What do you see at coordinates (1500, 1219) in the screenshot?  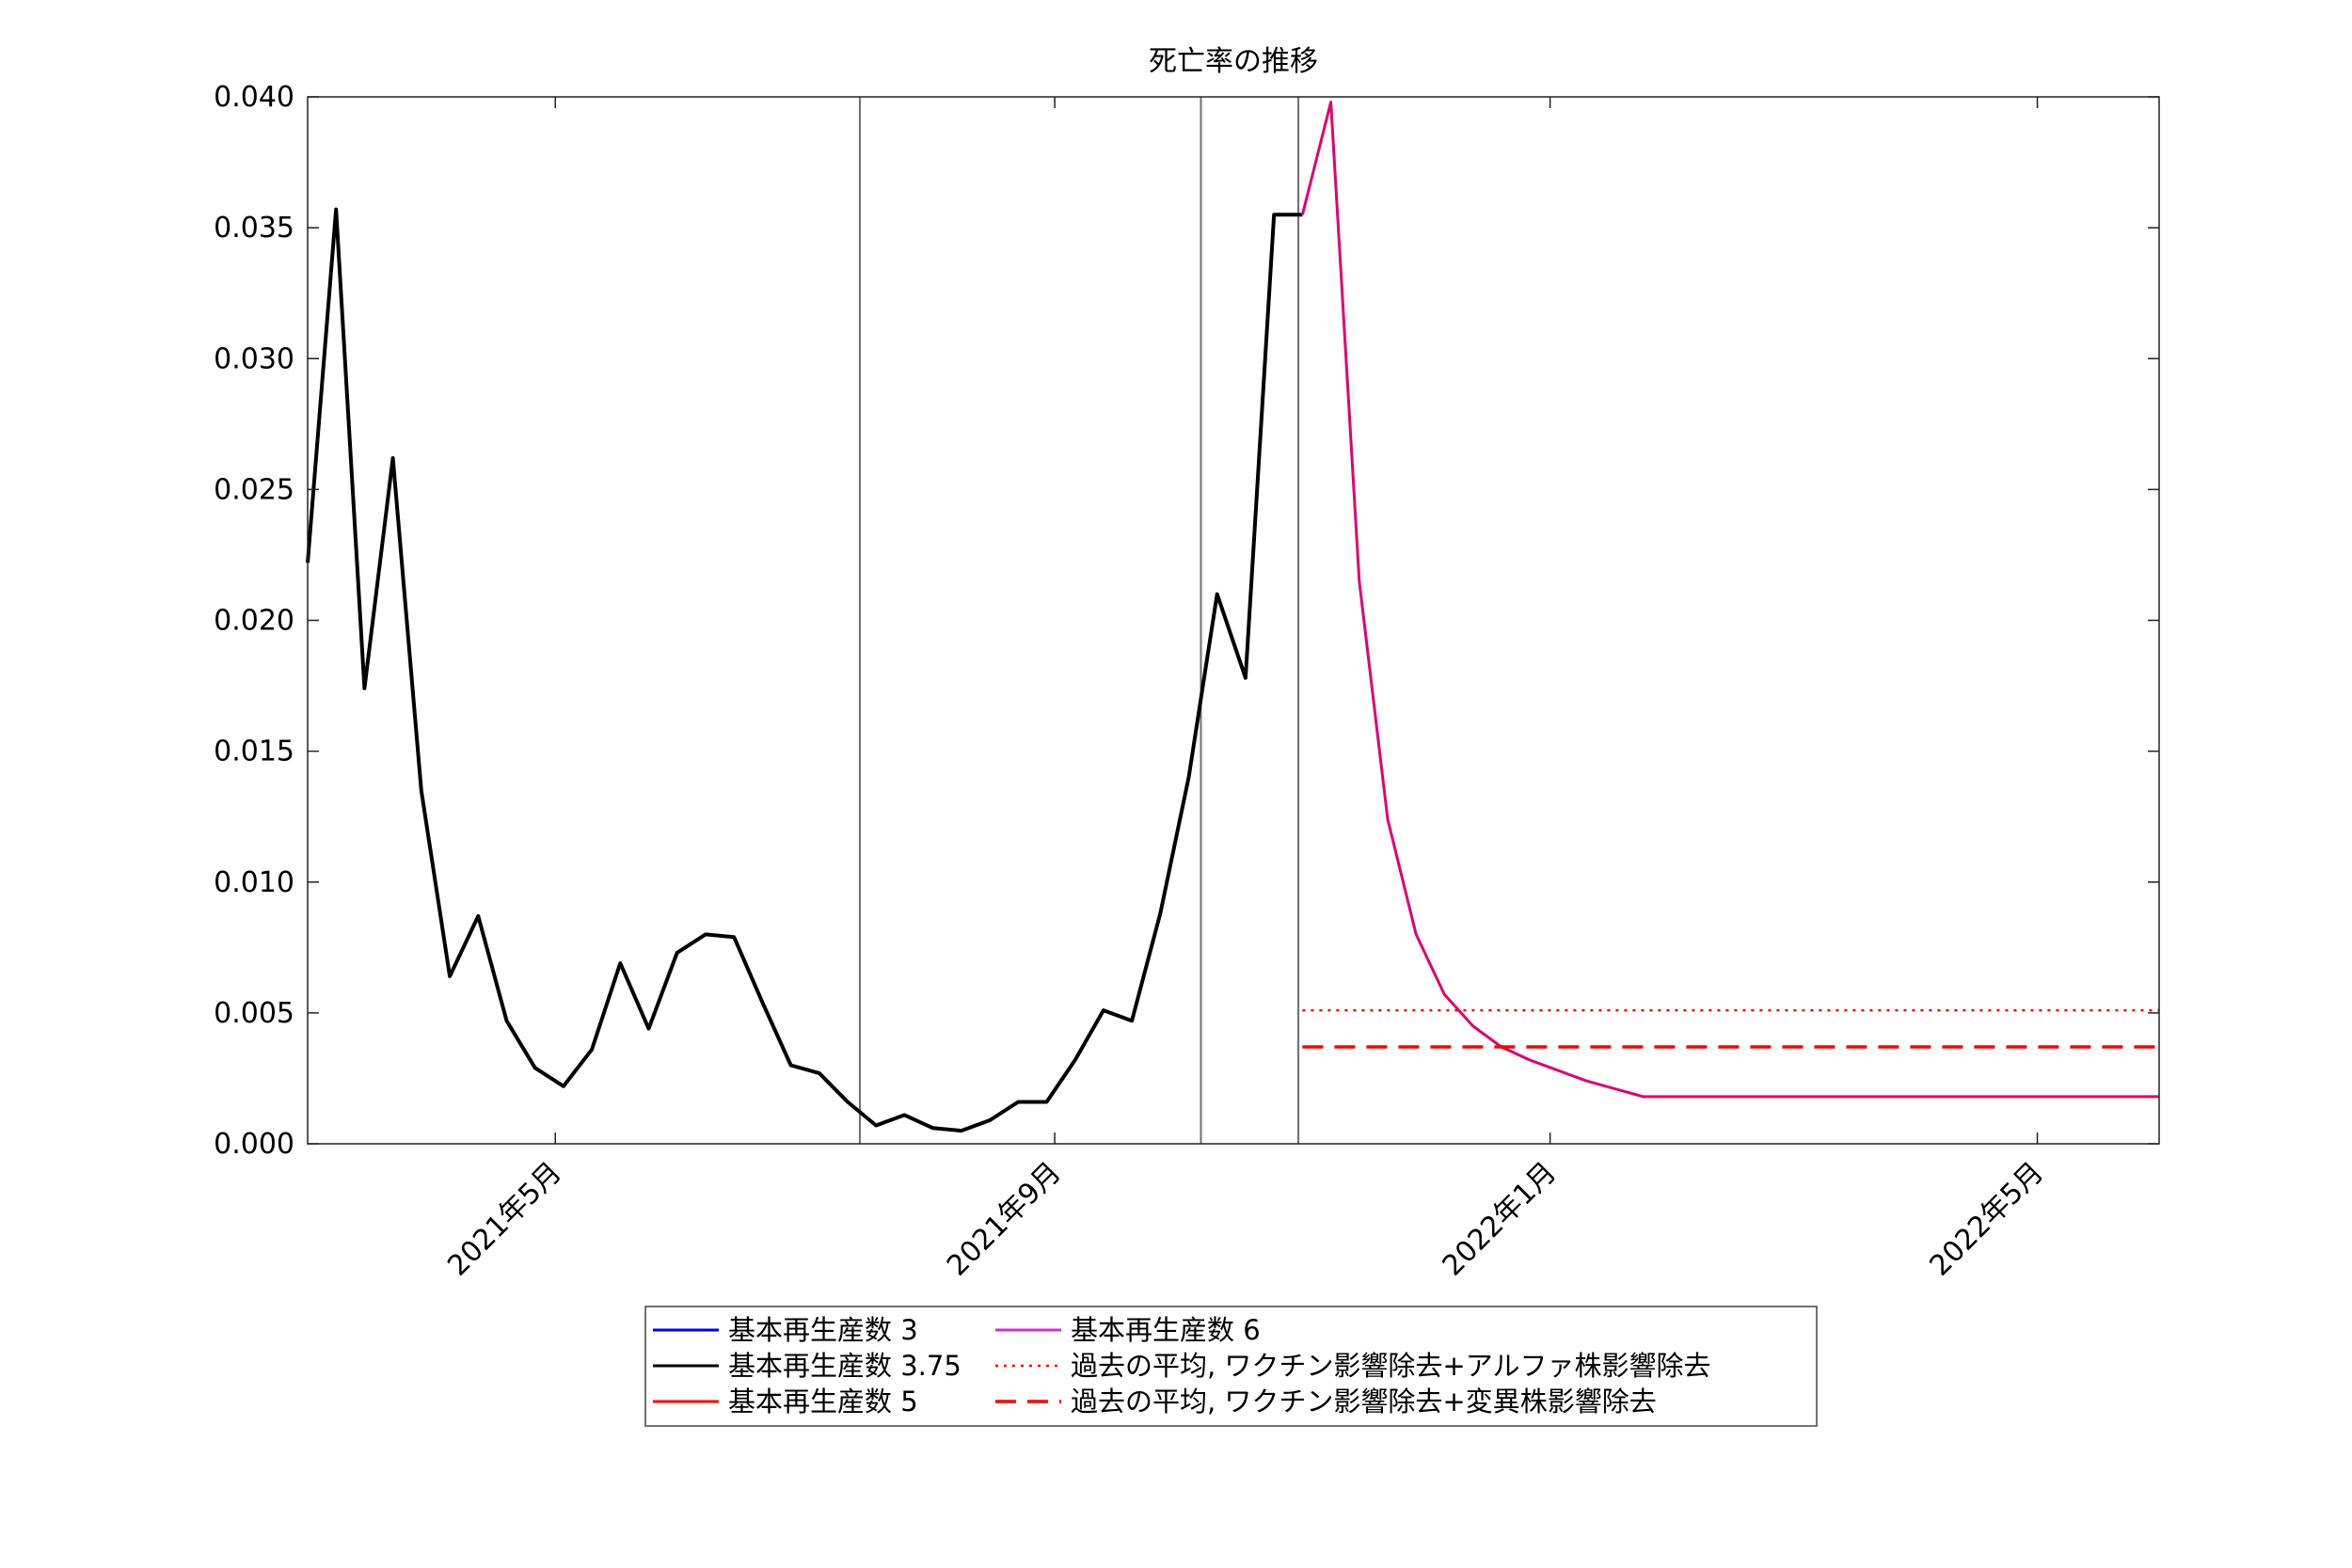 I see `x-tick-label: 2022年1月` at bounding box center [1500, 1219].